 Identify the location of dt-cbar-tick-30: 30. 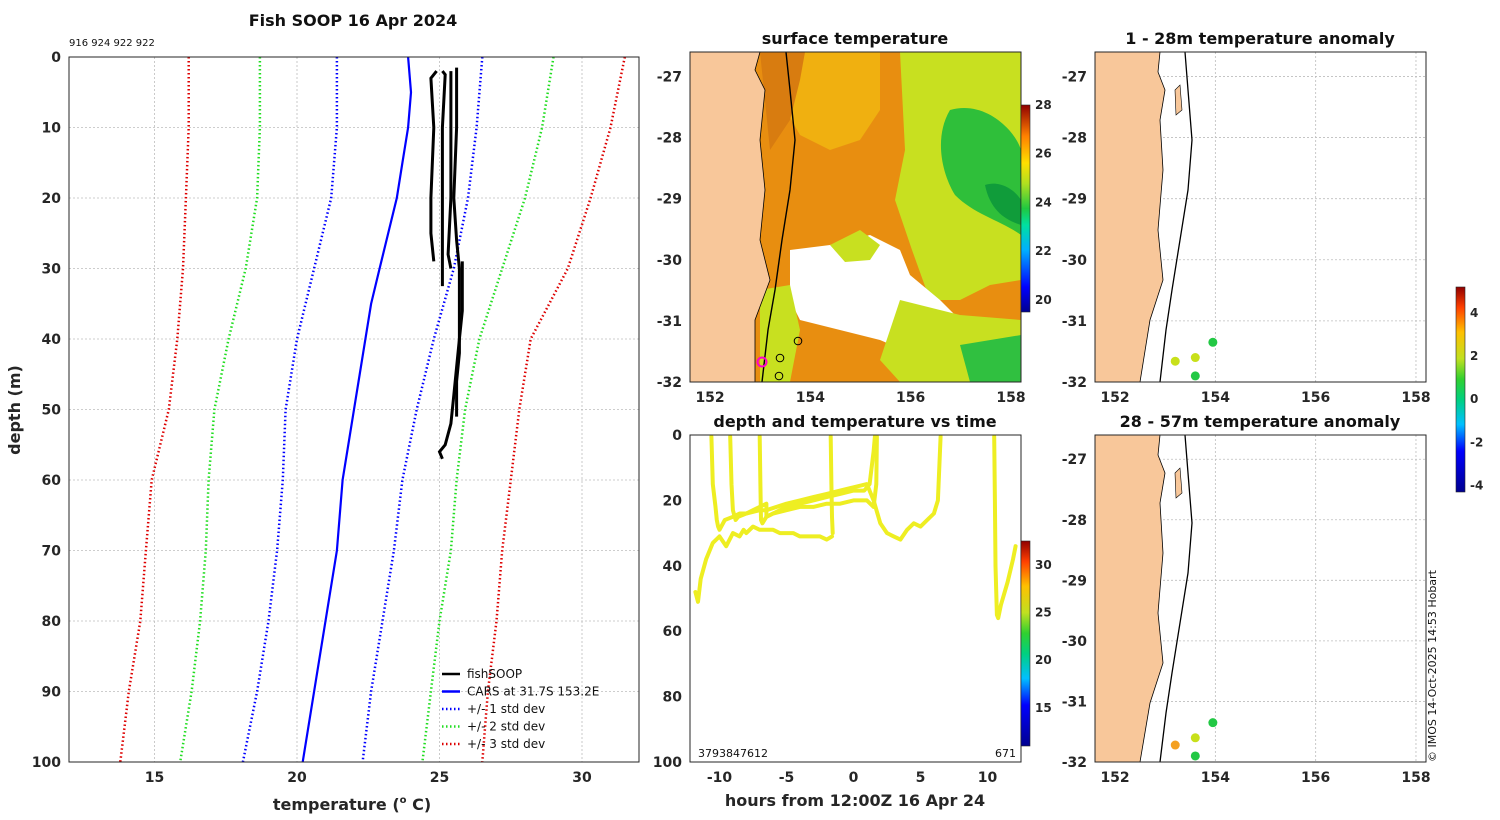
(1043, 565).